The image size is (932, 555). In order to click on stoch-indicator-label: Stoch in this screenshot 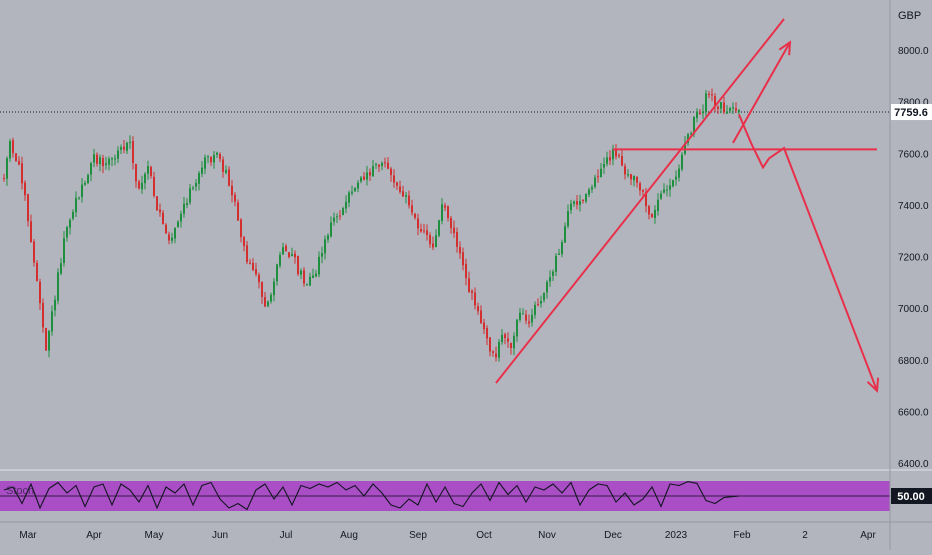, I will do `click(20, 491)`.